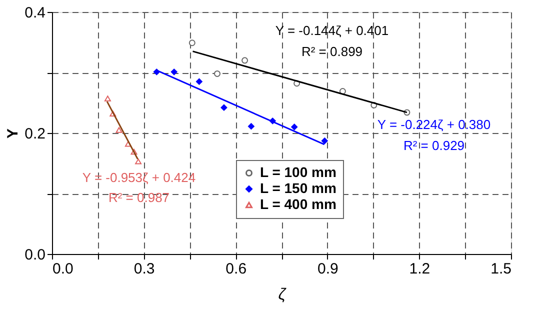 This screenshot has width=550, height=325. I want to click on legend-label: L = 400 mm, so click(298, 204).